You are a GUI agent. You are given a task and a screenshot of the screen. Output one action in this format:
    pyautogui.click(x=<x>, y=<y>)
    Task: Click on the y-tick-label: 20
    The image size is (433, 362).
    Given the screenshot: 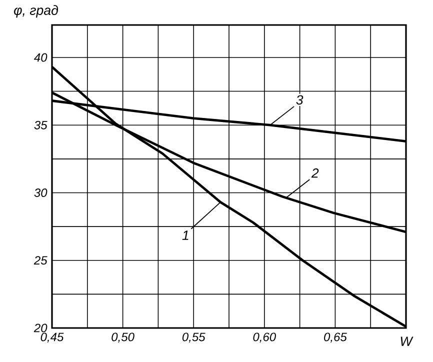 What is the action you would take?
    pyautogui.click(x=41, y=328)
    